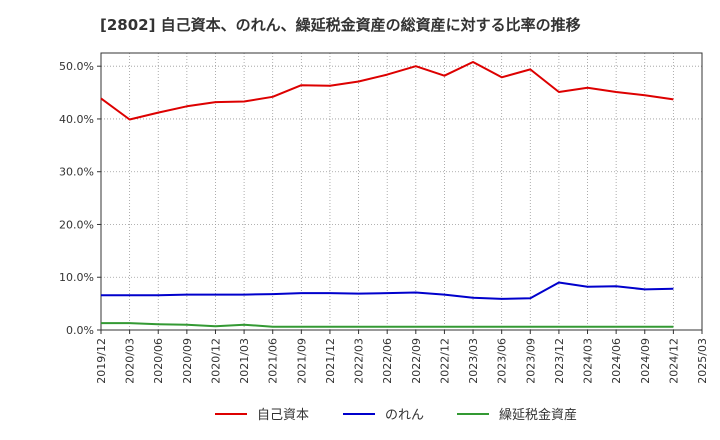 The width and height of the screenshot is (720, 440). I want to click on y-tick-label: 20.0%, so click(76, 224).